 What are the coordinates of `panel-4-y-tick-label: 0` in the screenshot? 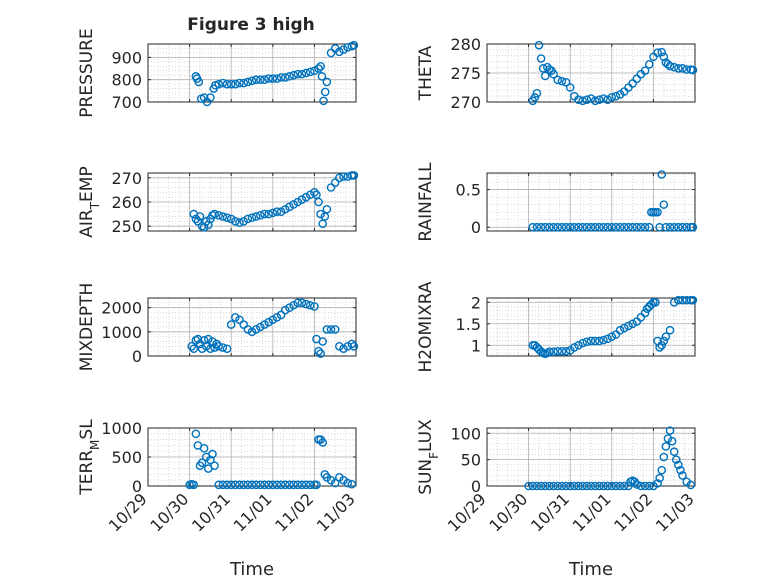 It's located at (476, 227).